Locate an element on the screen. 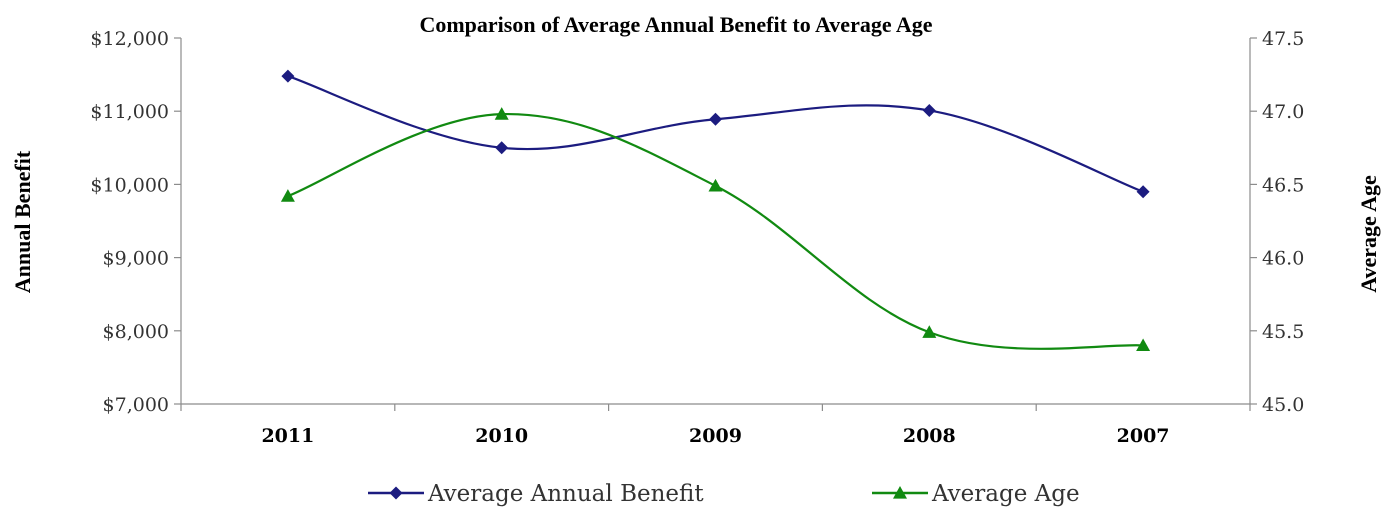 The height and width of the screenshot is (508, 1397). y-right-tick-label: 45.5 is located at coordinates (1283, 332).